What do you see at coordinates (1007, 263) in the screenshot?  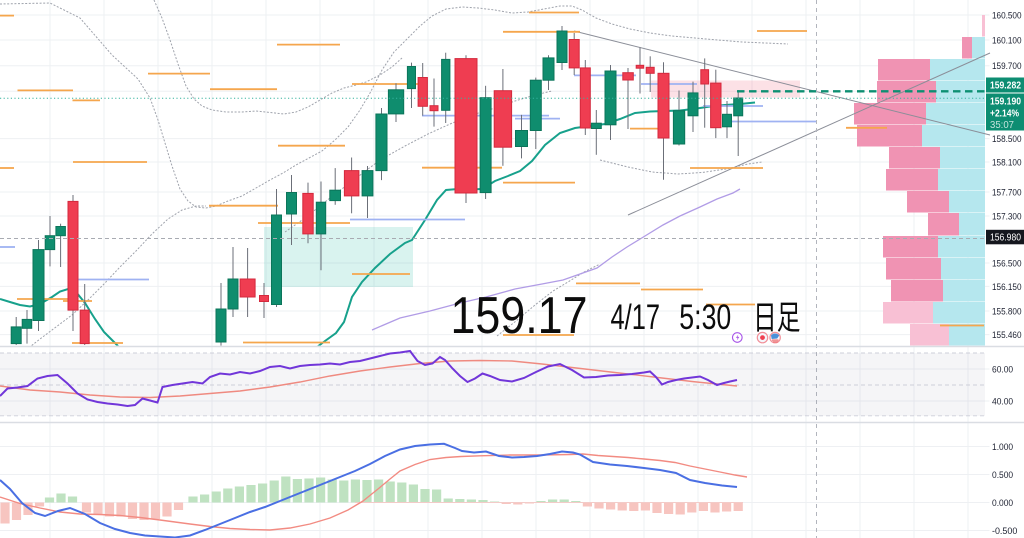 I see `svg-text: 156.500` at bounding box center [1007, 263].